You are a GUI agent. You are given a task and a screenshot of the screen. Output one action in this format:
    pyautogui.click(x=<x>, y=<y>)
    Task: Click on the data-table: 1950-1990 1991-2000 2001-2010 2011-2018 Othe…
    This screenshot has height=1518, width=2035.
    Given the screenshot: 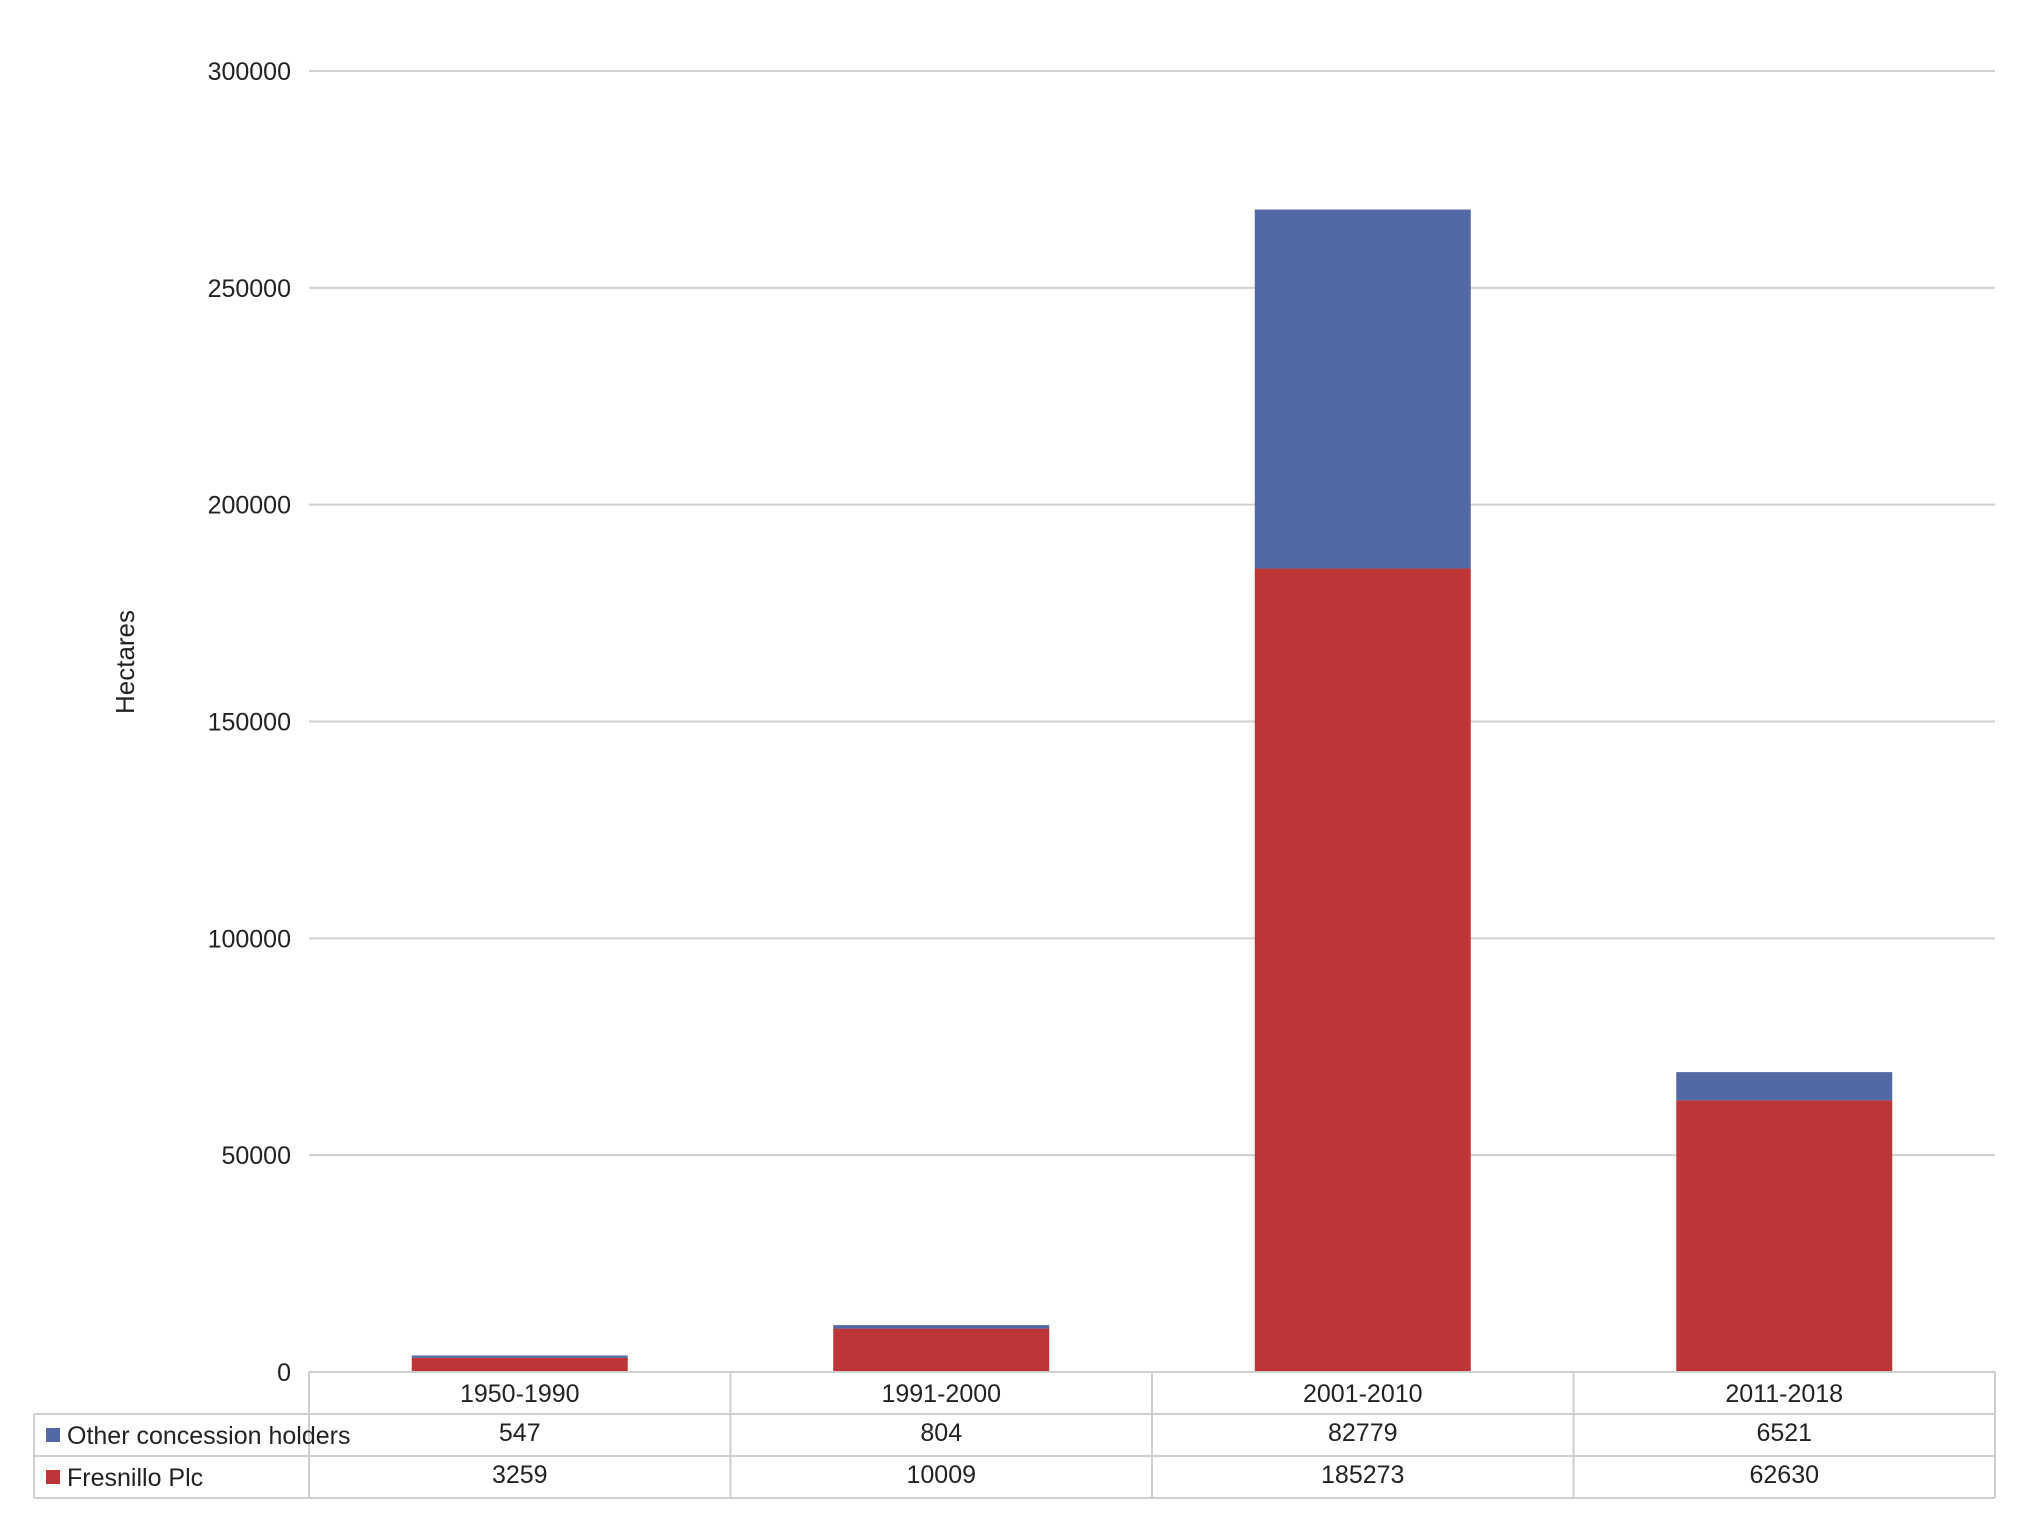 What is the action you would take?
    pyautogui.click(x=1014, y=1435)
    